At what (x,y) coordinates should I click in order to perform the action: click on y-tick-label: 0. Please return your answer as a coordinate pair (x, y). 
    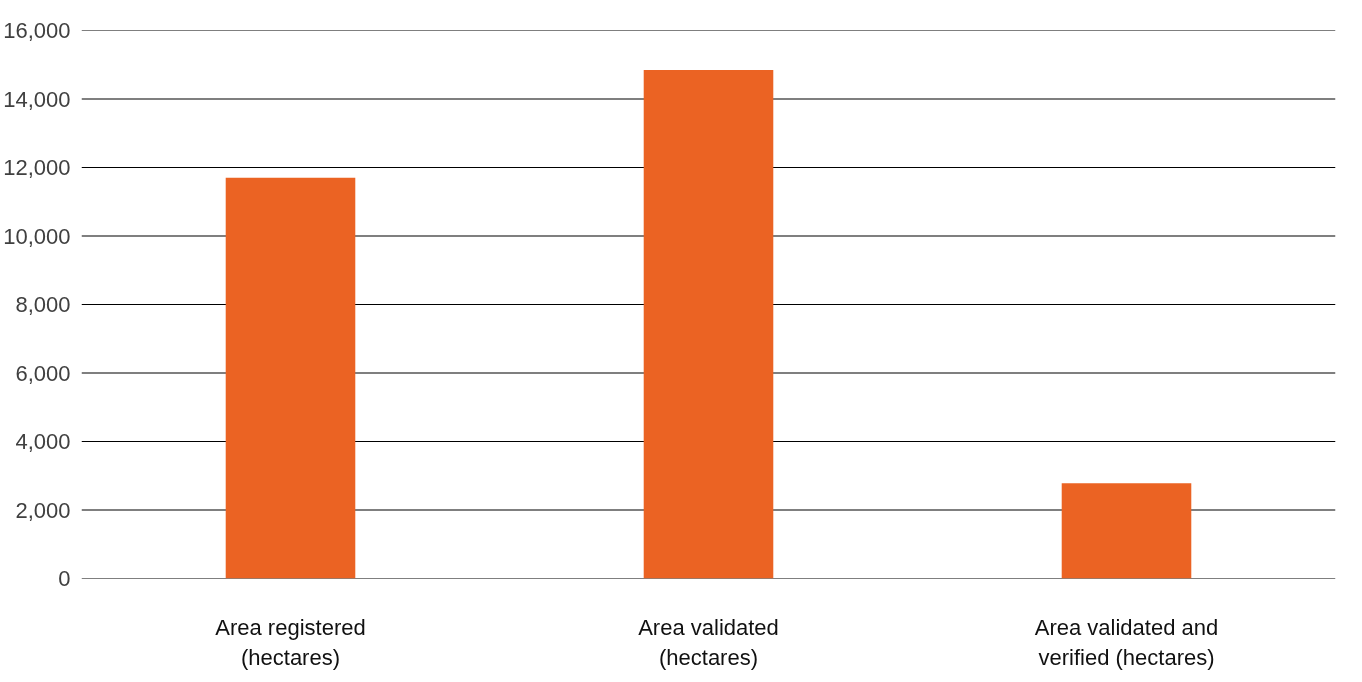
    Looking at the image, I should click on (64, 578).